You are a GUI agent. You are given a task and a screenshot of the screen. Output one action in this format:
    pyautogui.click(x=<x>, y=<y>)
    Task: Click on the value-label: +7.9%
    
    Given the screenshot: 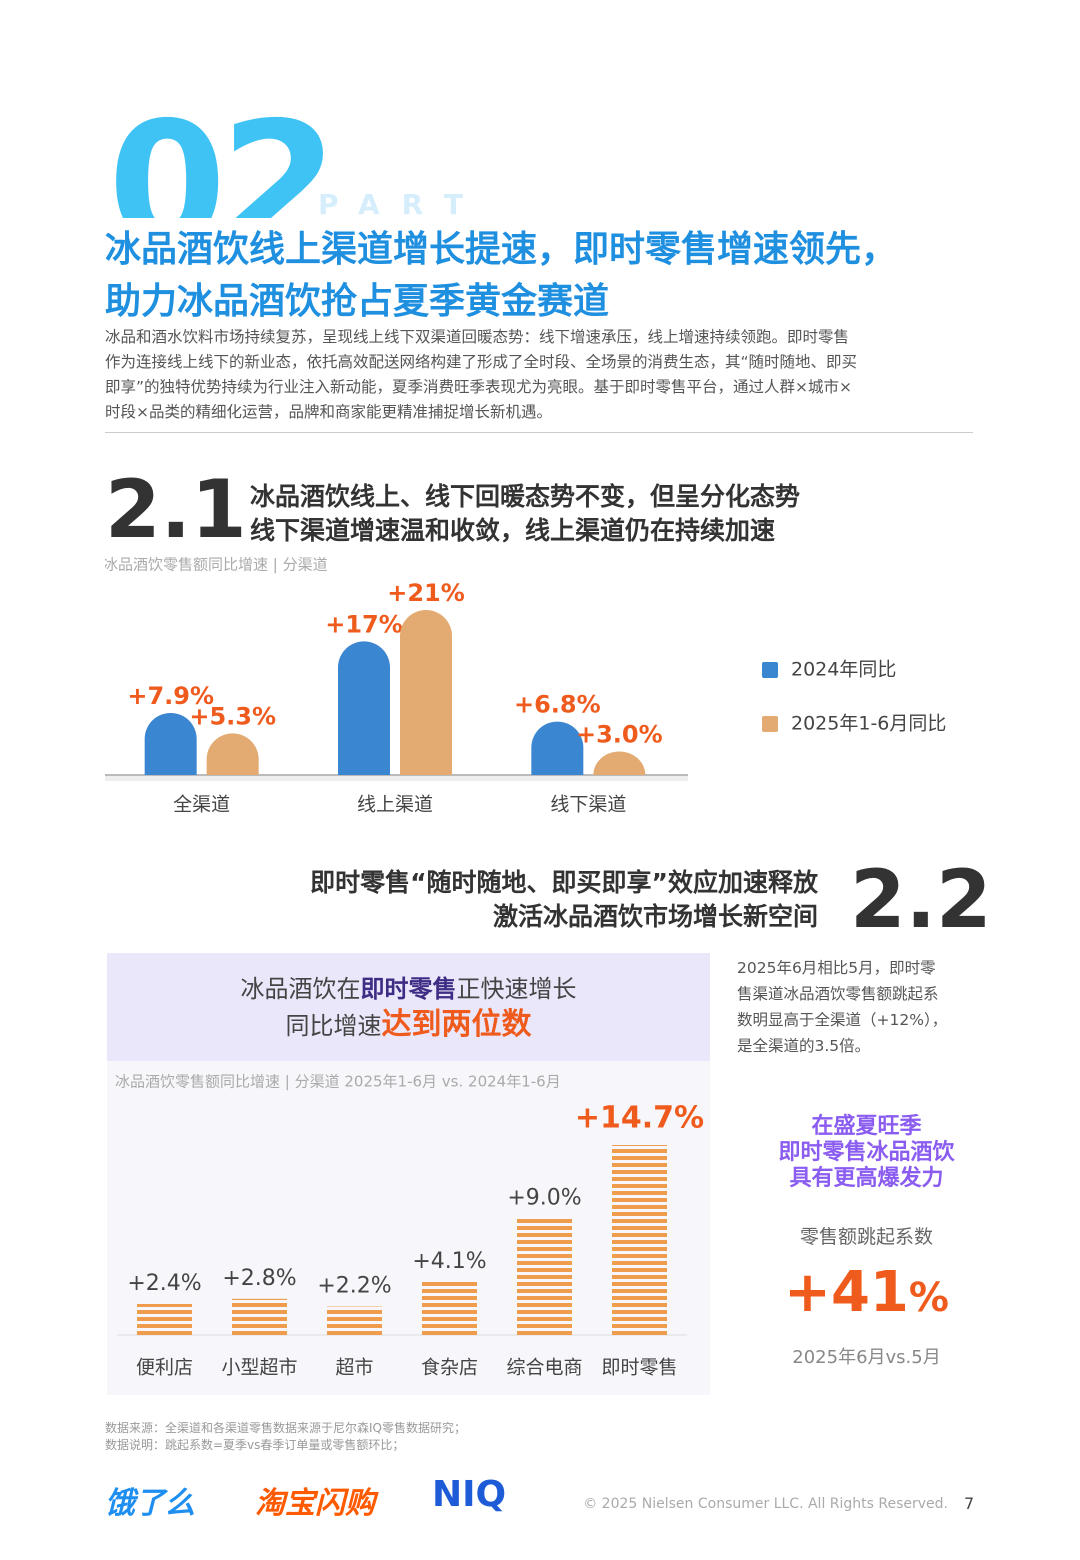 What is the action you would take?
    pyautogui.click(x=170, y=696)
    